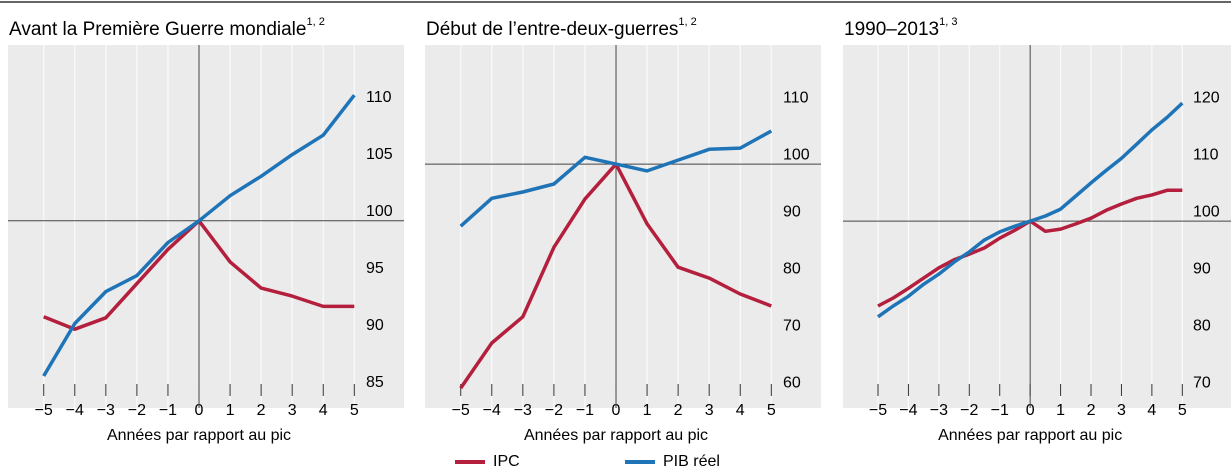 This screenshot has height=472, width=1231. I want to click on chart-title: 1990–20131, 3, so click(900, 28).